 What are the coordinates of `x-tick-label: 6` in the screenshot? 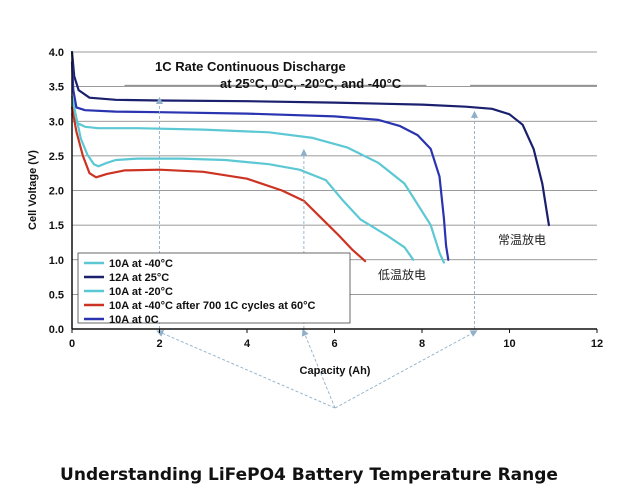 It's located at (334, 344).